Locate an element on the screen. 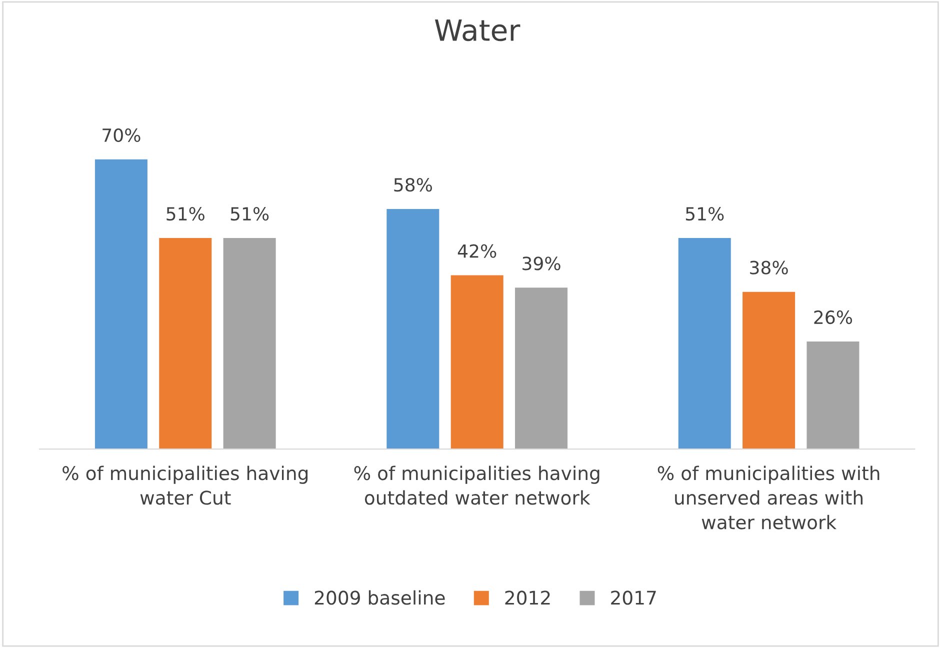 The height and width of the screenshot is (648, 941). data-label: 38% is located at coordinates (769, 267).